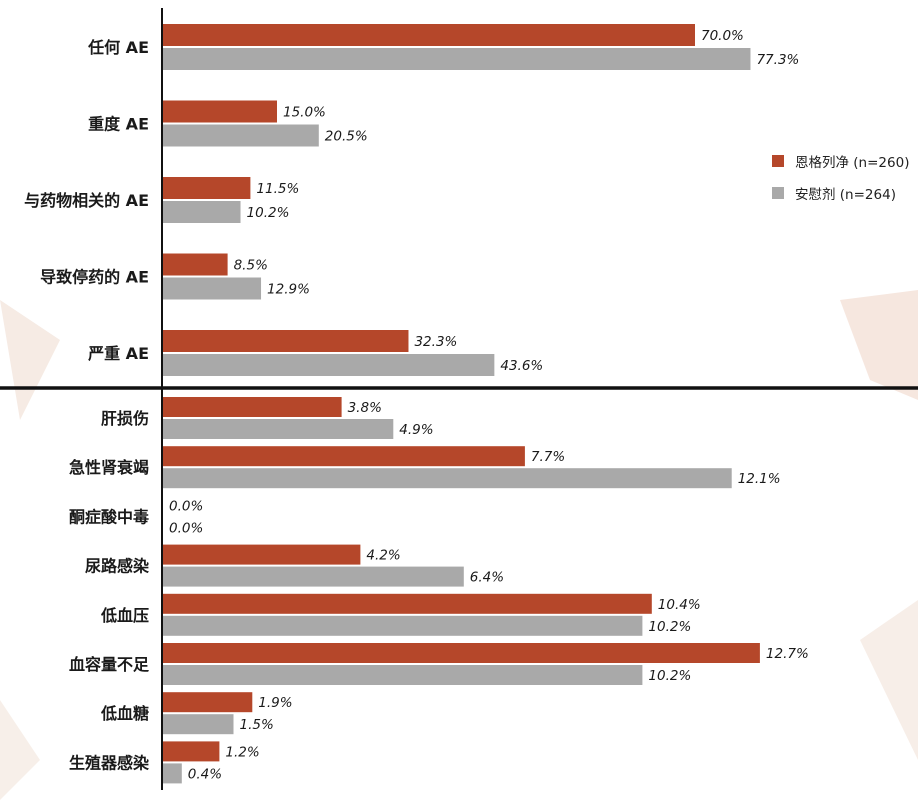 This screenshot has height=809, width=918. I want to click on data-label: 4.9%, so click(416, 430).